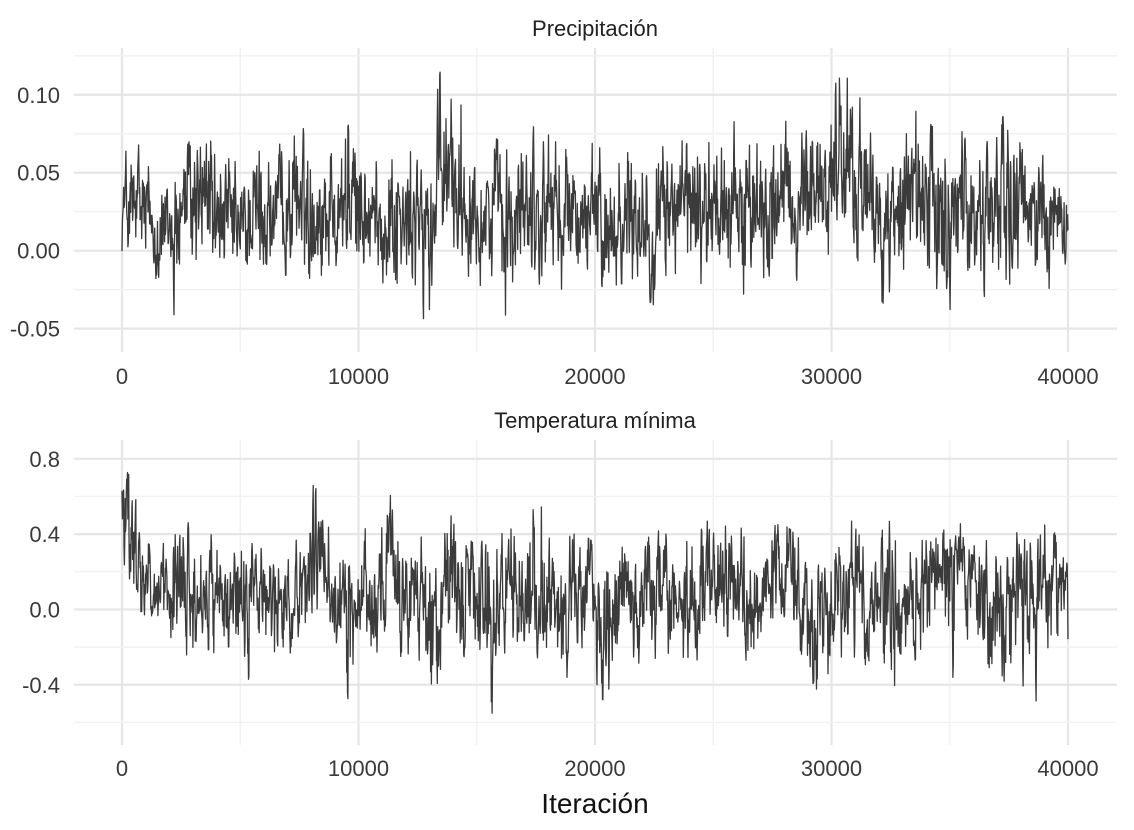 This screenshot has width=1134, height=830. What do you see at coordinates (44, 609) in the screenshot?
I see `y-tick-label: 0.0` at bounding box center [44, 609].